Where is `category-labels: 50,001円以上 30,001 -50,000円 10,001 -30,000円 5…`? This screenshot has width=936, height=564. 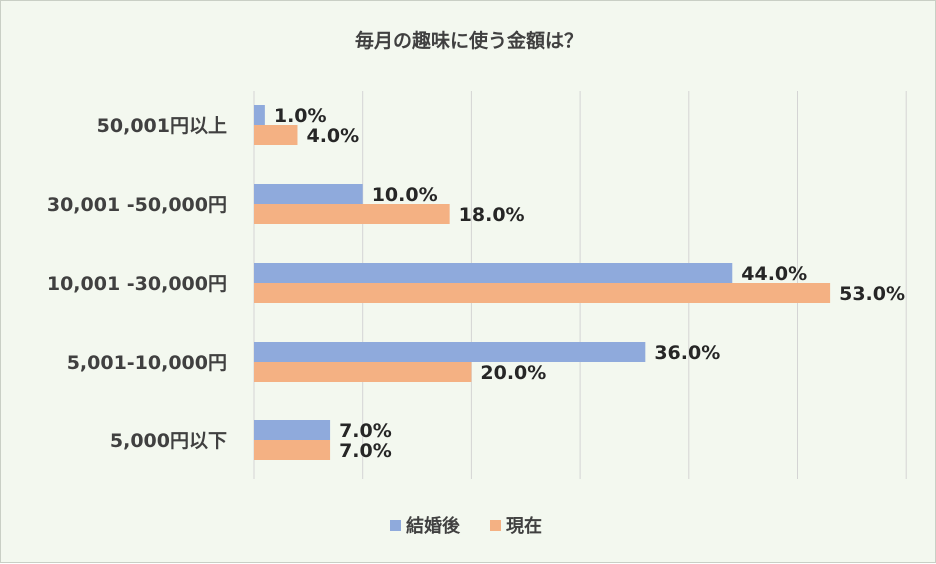
category-labels: 50,001円以上 30,001 -50,000円 10,001 -30,000円 5… is located at coordinates (137, 283).